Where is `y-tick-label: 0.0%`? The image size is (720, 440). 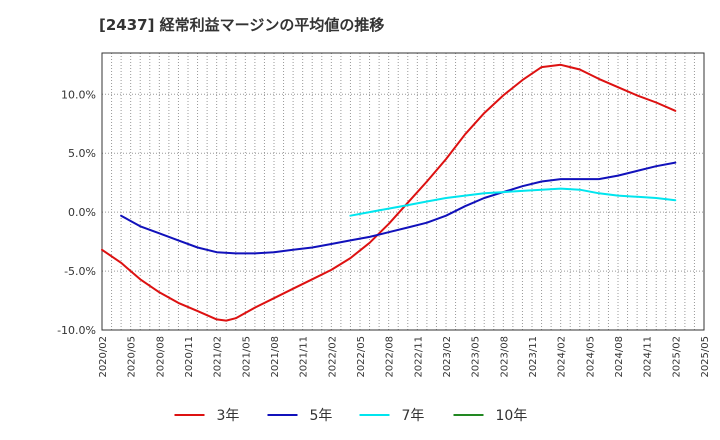 y-tick-label: 0.0% is located at coordinates (82, 212).